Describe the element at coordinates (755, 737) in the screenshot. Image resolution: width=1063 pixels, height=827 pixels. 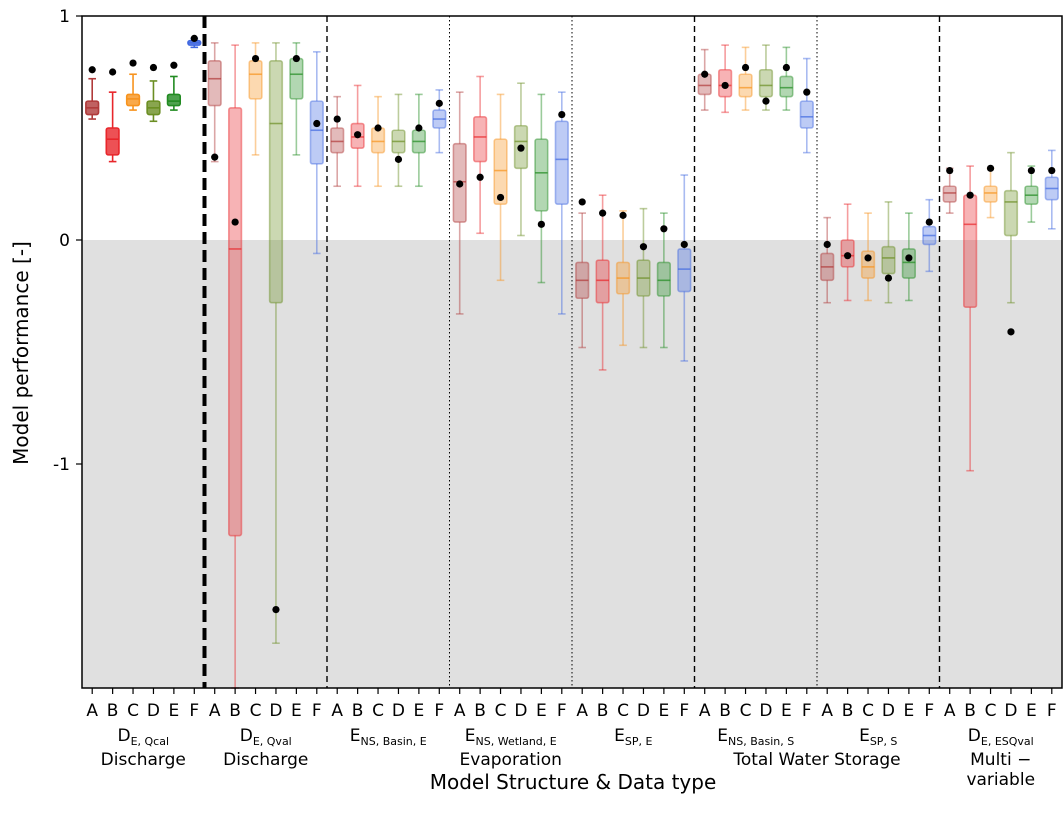
I see `group-name-label: ENS, Basin, S` at that location.